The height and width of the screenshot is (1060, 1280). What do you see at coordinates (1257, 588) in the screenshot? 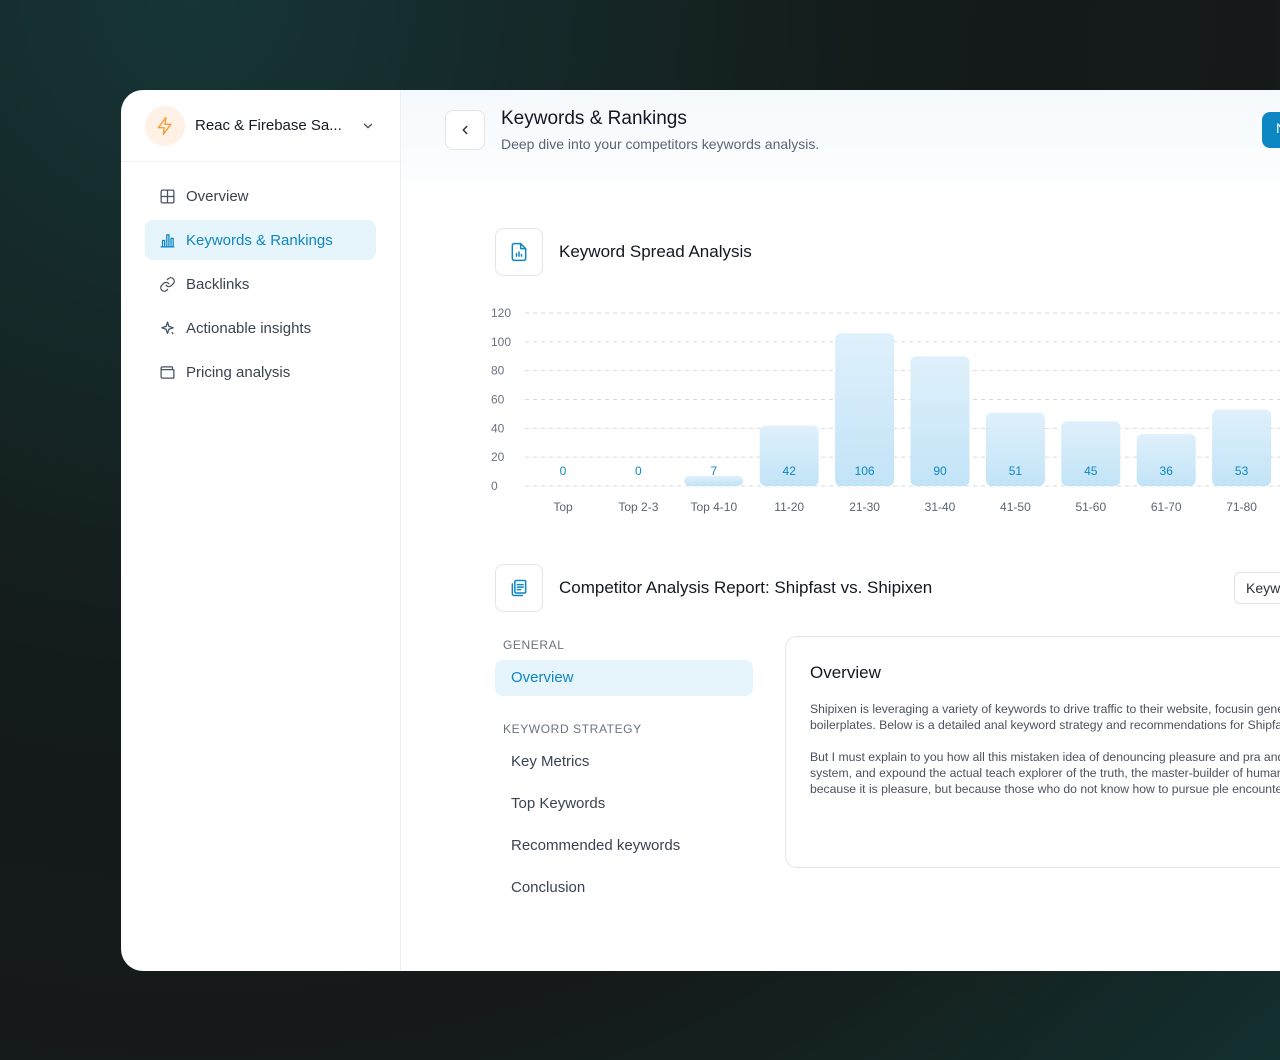
I see `report-section-select: Keyw` at bounding box center [1257, 588].